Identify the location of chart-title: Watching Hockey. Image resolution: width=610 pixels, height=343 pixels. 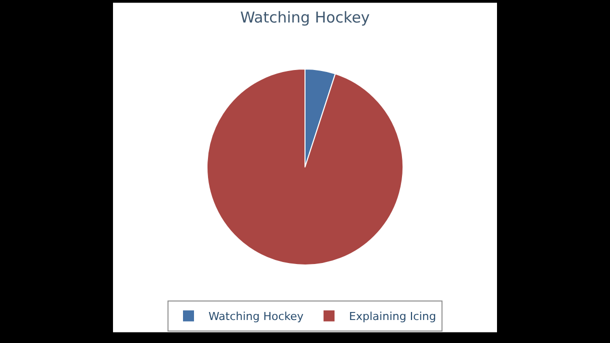
(305, 17).